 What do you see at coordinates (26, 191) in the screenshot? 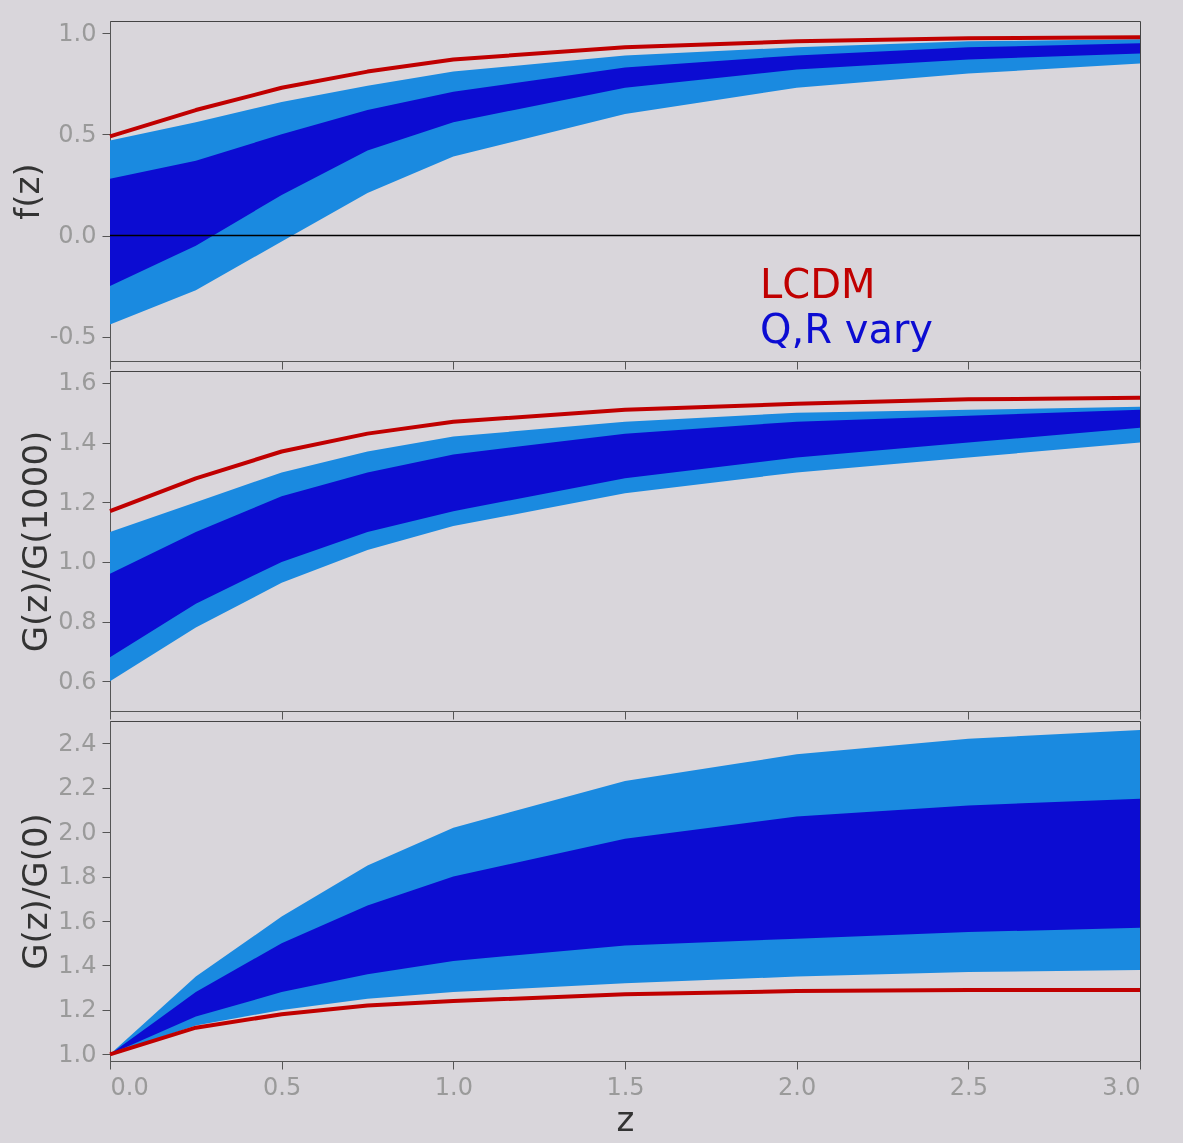
I see `y-axis-title: f(z)` at bounding box center [26, 191].